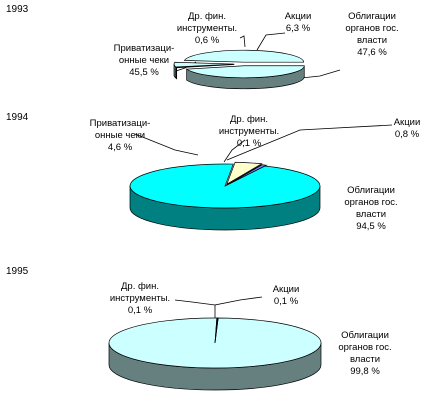 The height and width of the screenshot is (408, 438). I want to click on slice-label-1994-0: Облигации органов гос. власти 94,5 %, so click(370, 208).